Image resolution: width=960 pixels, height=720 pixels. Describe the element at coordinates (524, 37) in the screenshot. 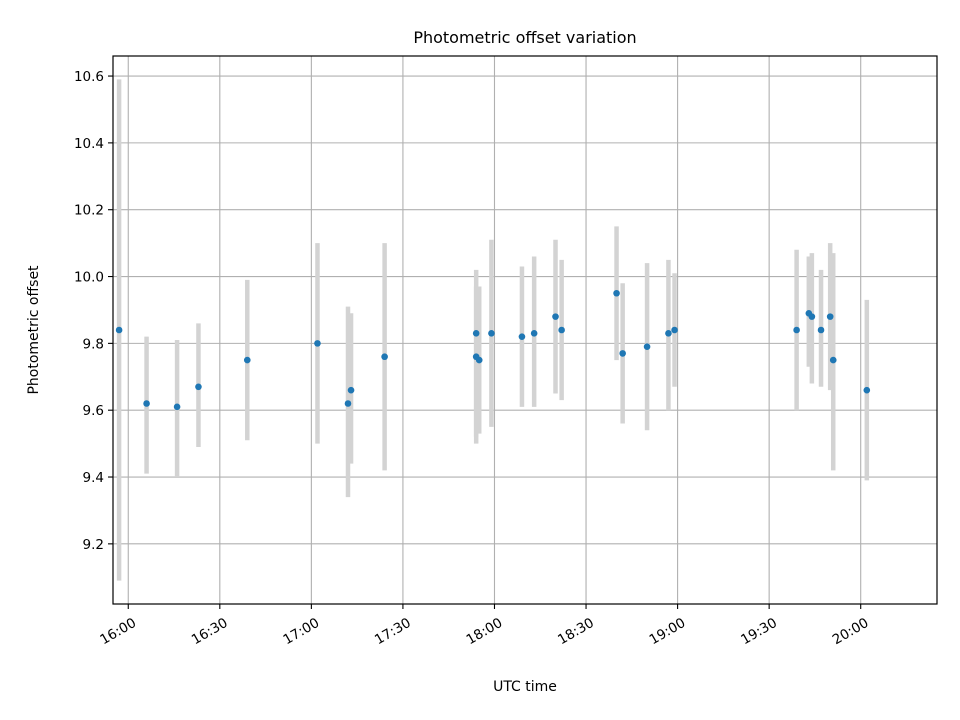

I see `chart-title: Photometric offset variation` at that location.